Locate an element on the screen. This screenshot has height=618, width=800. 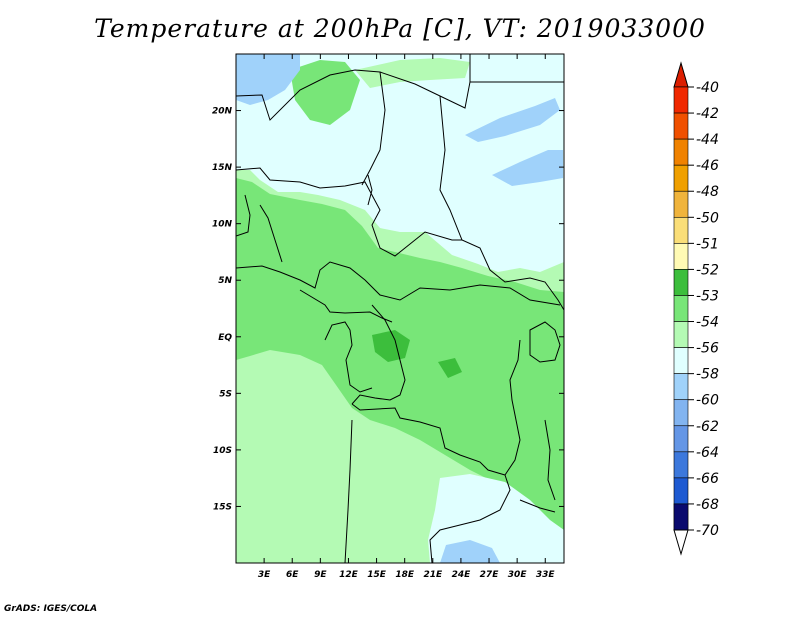
lat-tick-label: 20N is located at coordinates (222, 112).